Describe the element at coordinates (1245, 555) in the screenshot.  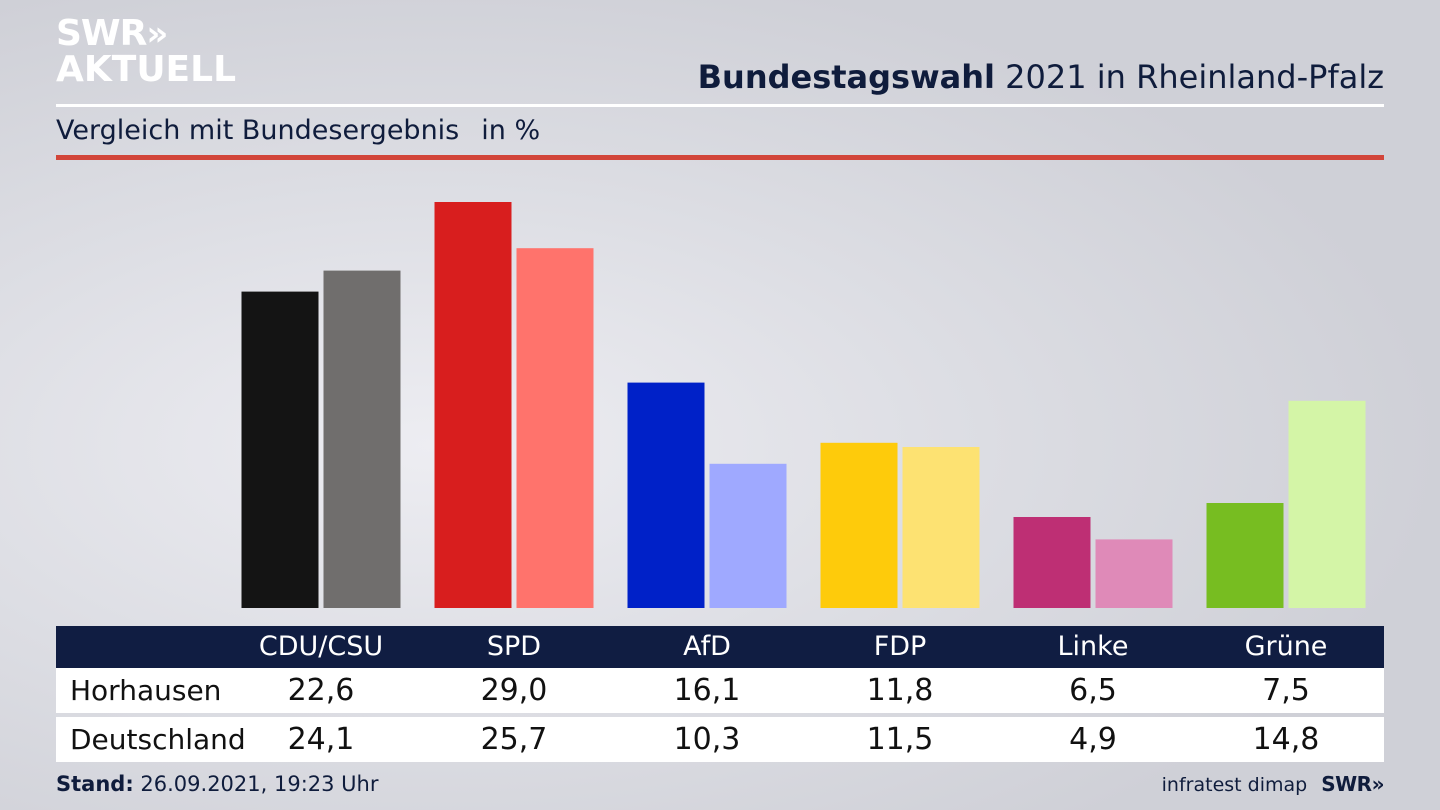
I see `bar-gr-ne-horhausen` at that location.